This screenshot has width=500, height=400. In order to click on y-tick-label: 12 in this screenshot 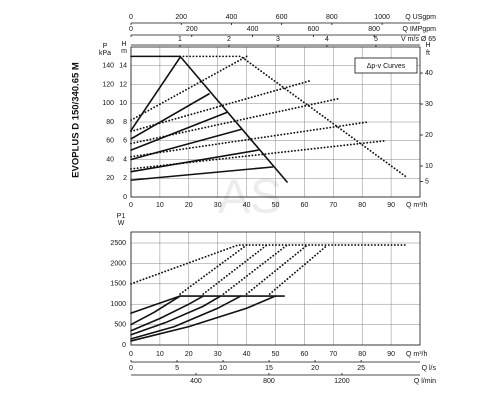, I will do `click(123, 84)`.